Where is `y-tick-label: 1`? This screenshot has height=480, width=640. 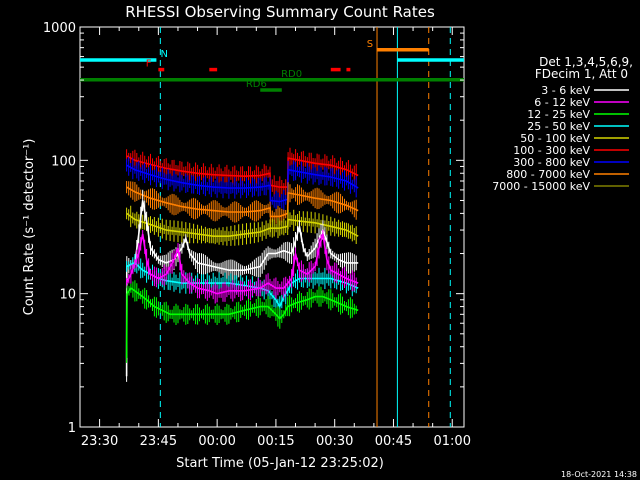 y-tick-label: 1 is located at coordinates (72, 428).